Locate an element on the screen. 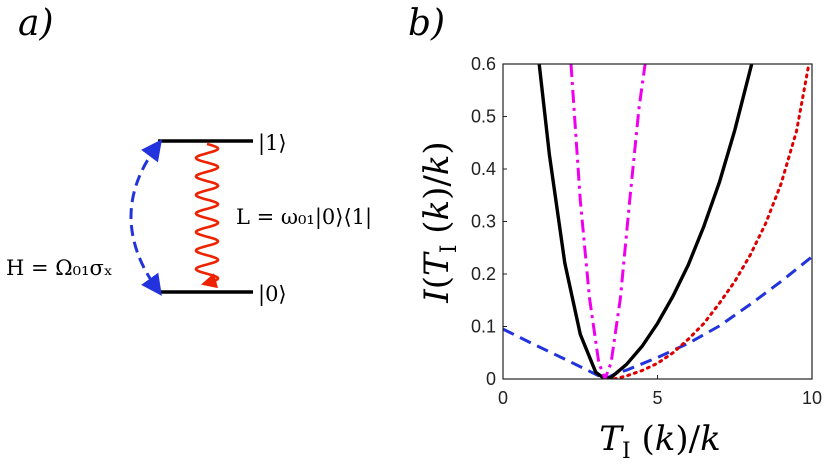 The height and width of the screenshot is (467, 830). y-axis-title: I(TI (k)/k) is located at coordinates (439, 222).